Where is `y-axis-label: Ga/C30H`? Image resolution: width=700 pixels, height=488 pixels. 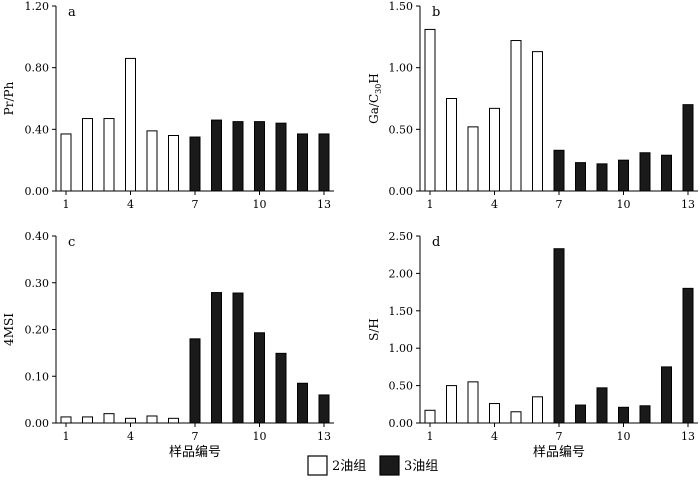
y-axis-label: Ga/C30H is located at coordinates (375, 98).